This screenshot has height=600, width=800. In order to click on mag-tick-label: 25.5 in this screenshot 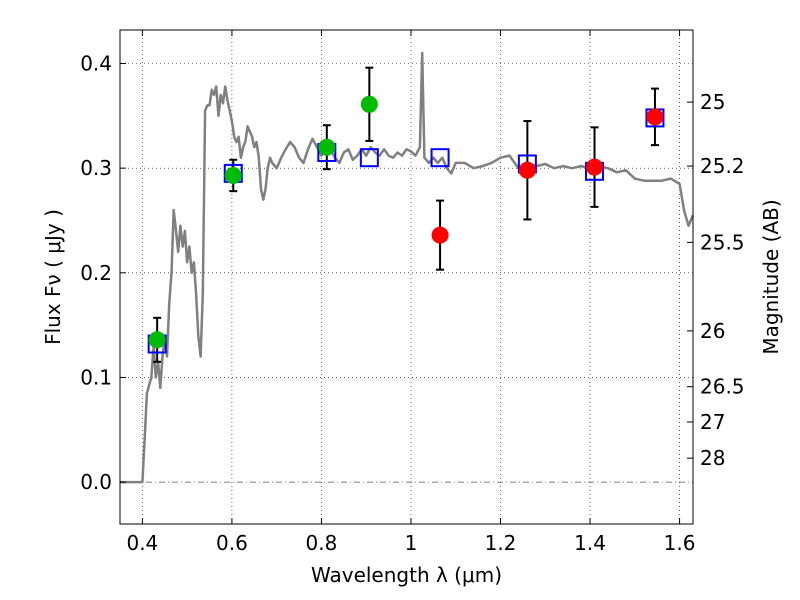, I will do `click(722, 242)`.